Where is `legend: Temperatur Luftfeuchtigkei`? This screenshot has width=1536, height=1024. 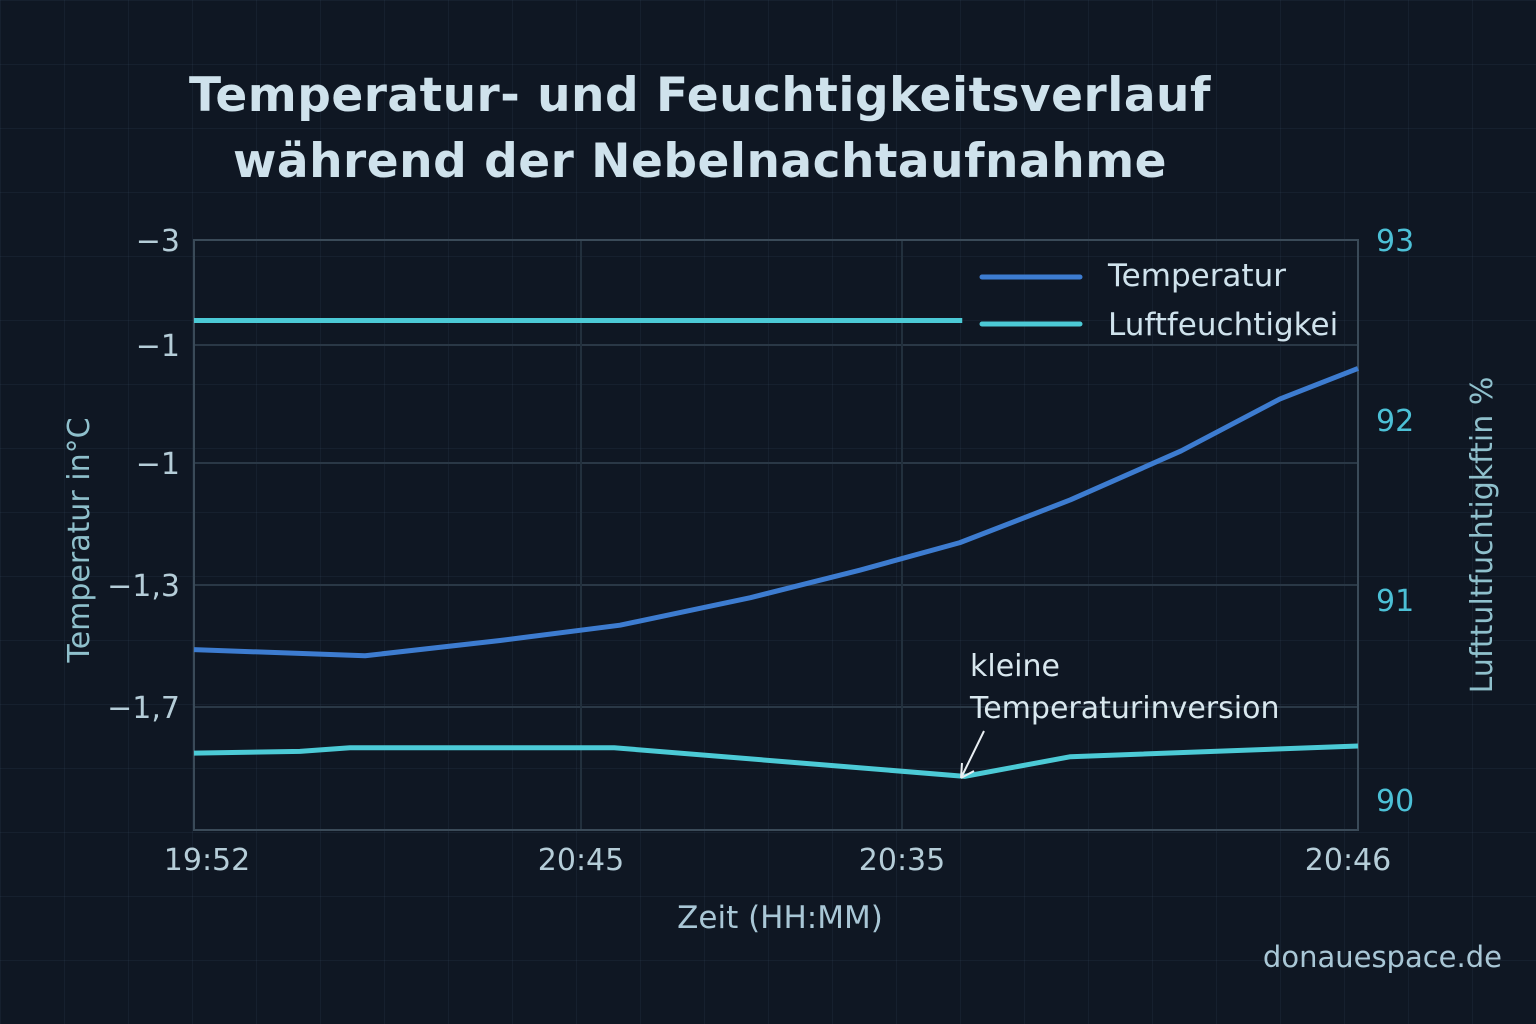 legend: Temperatur Luftfeuchtigkei is located at coordinates (1158, 300).